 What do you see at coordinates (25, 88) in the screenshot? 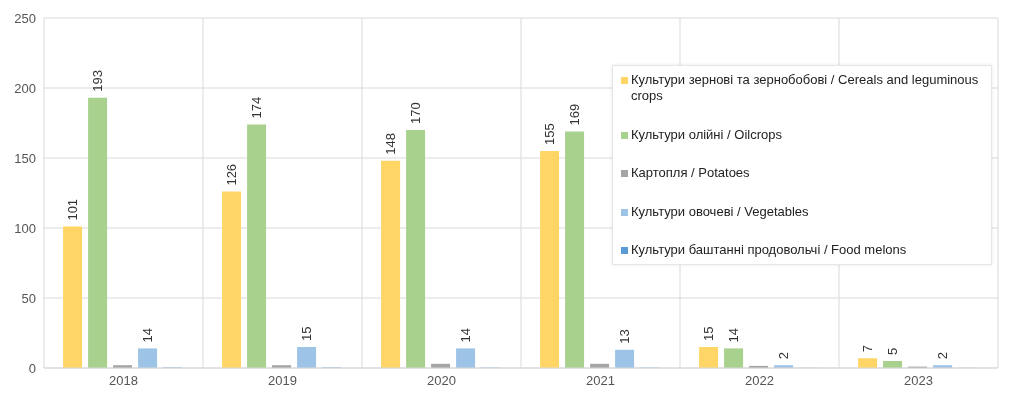
I see `y-tick-label: 200` at bounding box center [25, 88].